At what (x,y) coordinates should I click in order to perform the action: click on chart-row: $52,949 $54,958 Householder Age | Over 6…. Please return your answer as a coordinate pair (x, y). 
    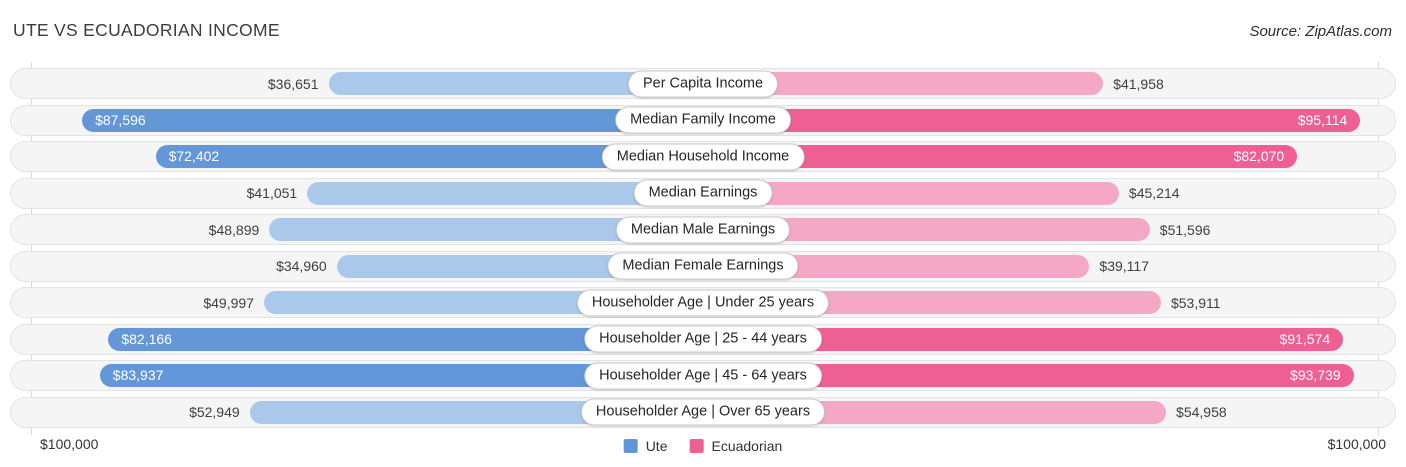
    Looking at the image, I should click on (703, 412).